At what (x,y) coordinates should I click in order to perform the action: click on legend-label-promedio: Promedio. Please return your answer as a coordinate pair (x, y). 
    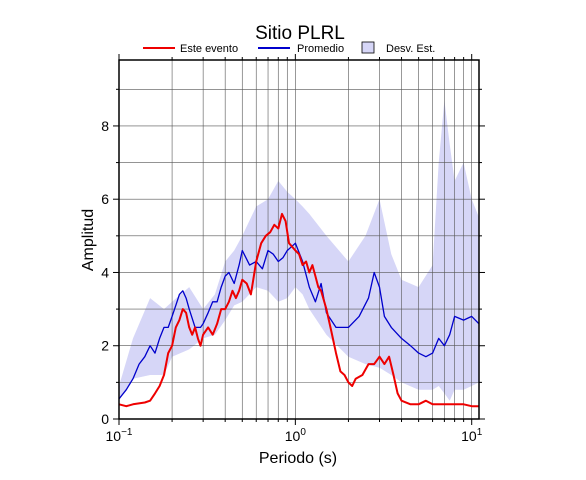
    Looking at the image, I should click on (320, 49).